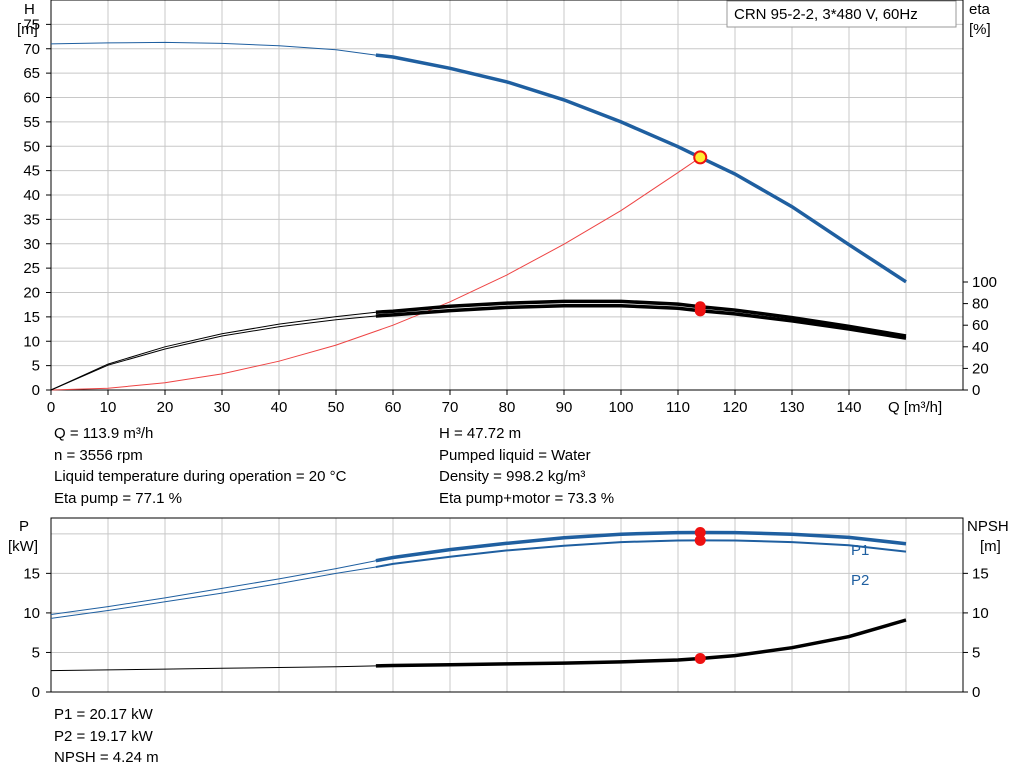  What do you see at coordinates (36, 692) in the screenshot?
I see `lower-y-tick-label: 0` at bounding box center [36, 692].